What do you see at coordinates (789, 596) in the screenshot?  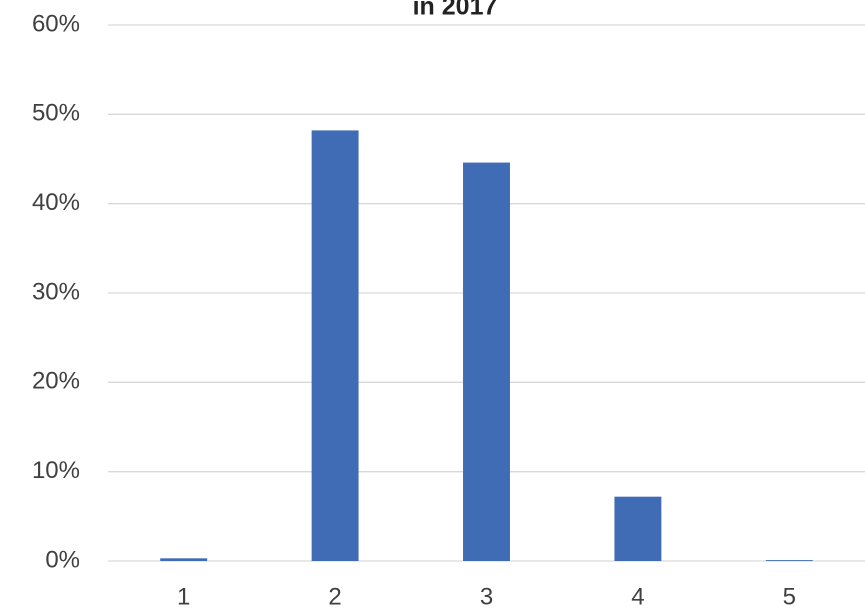 I see `x-tick-label: 5` at bounding box center [789, 596].